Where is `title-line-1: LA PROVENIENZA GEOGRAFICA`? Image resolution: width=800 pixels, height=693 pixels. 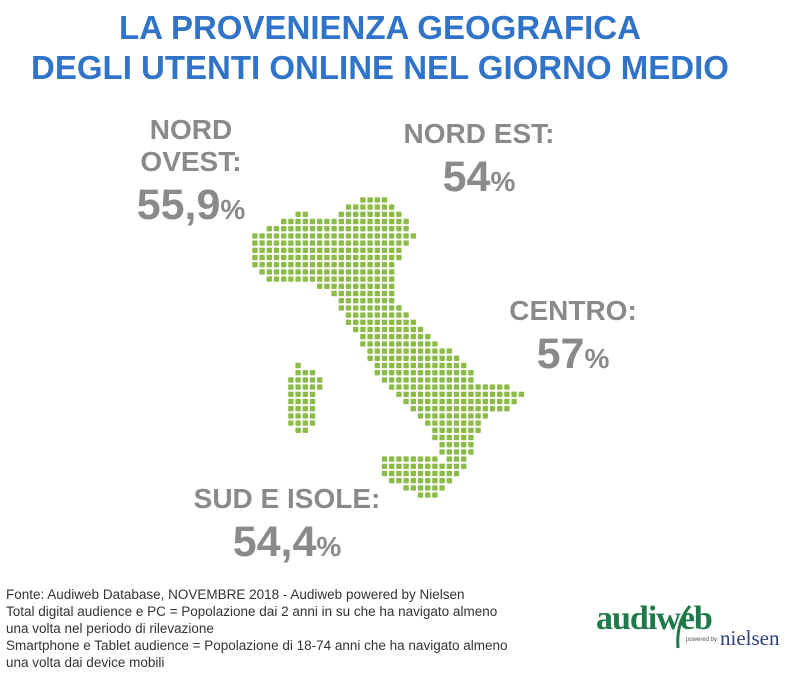 title-line-1: LA PROVENIENZA GEOGRAFICA is located at coordinates (380, 27).